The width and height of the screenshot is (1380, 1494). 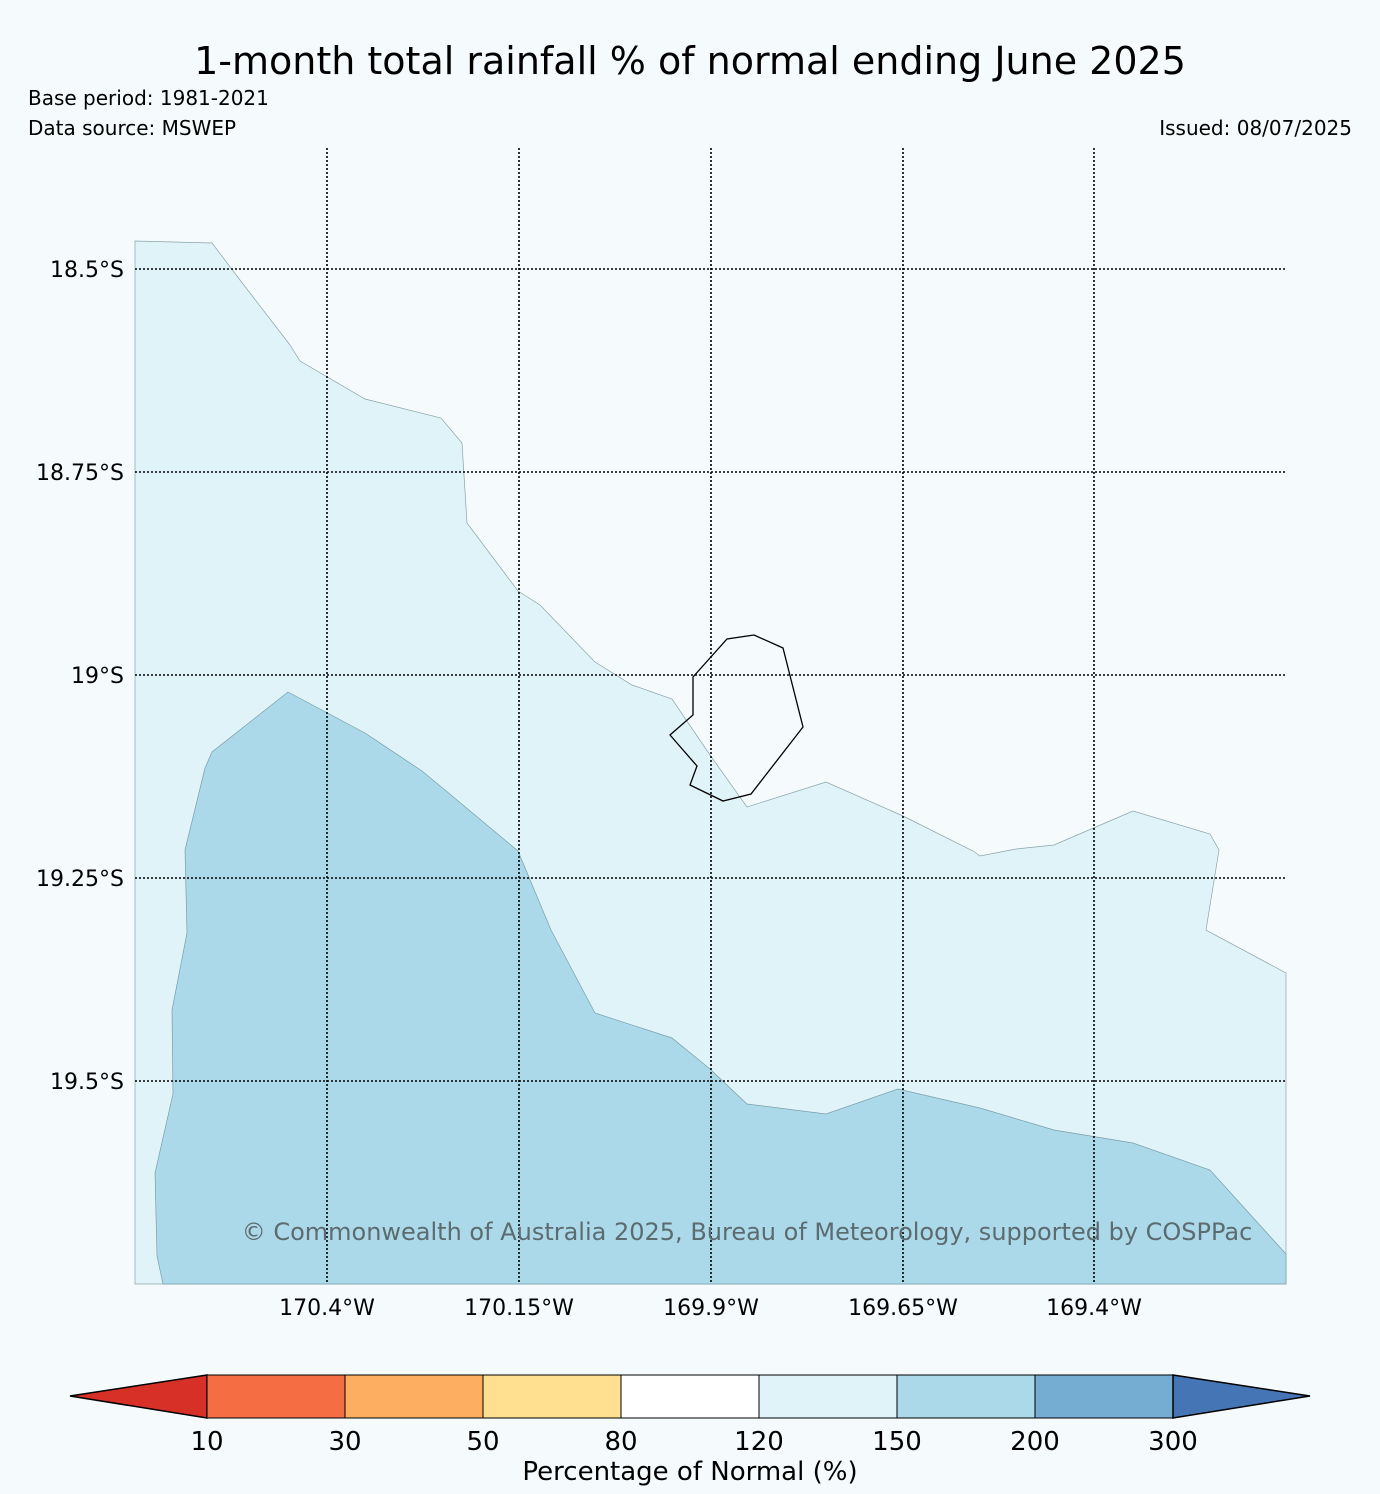 I want to click on island-outline, so click(x=736, y=718).